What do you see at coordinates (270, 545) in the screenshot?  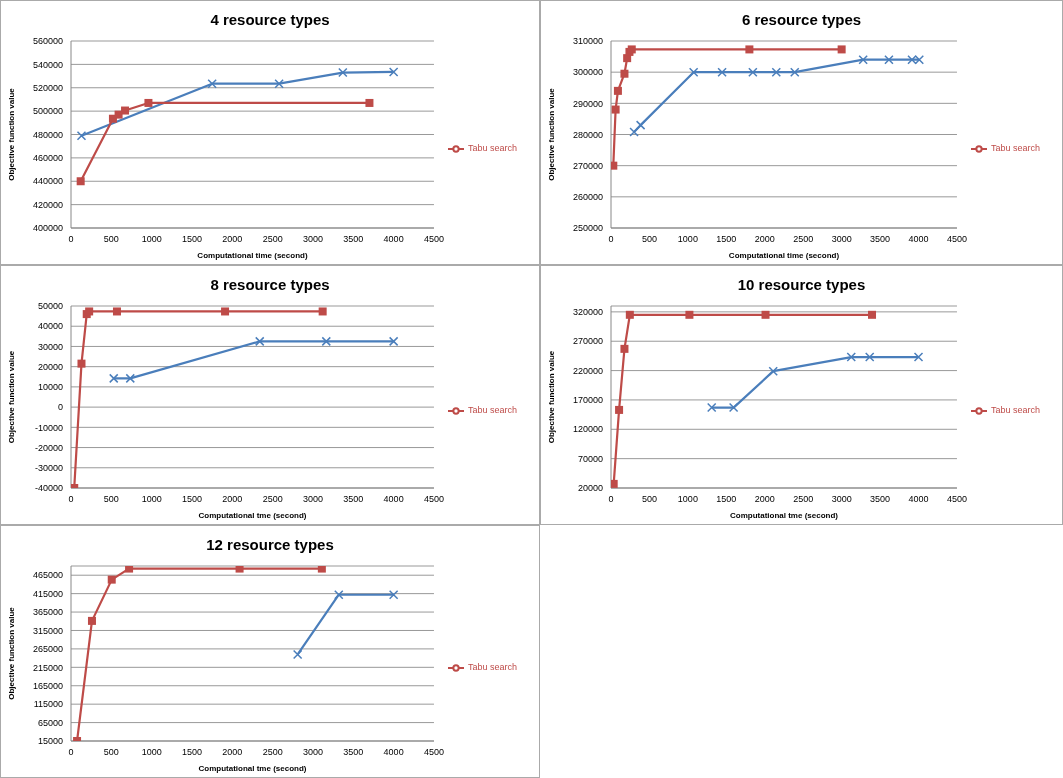 I see `chart-title: 12 resource types` at bounding box center [270, 545].